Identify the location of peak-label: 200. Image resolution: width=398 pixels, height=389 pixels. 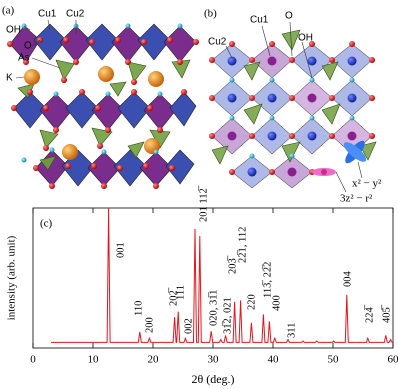
(149, 325).